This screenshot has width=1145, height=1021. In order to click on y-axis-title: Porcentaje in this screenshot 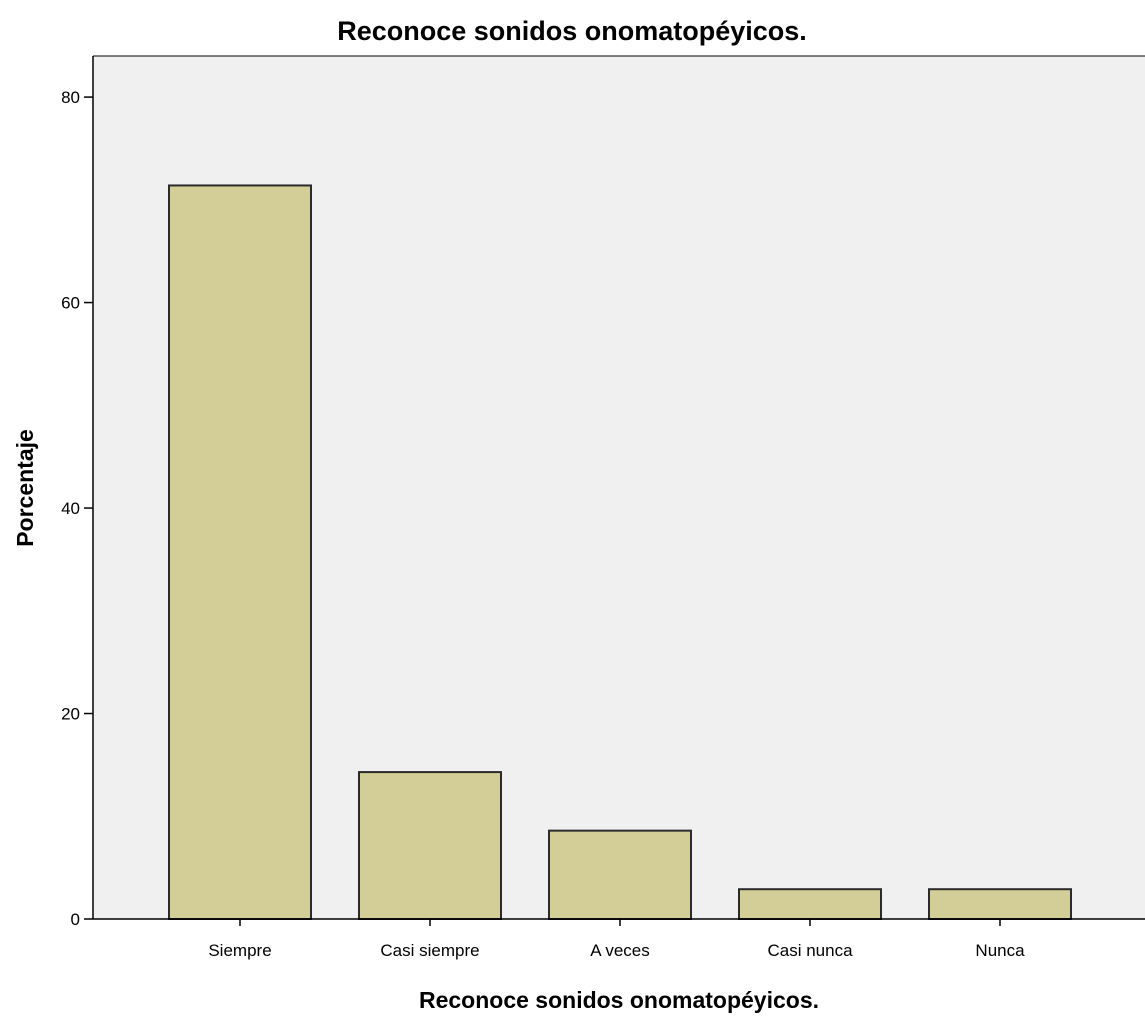, I will do `click(25, 488)`.